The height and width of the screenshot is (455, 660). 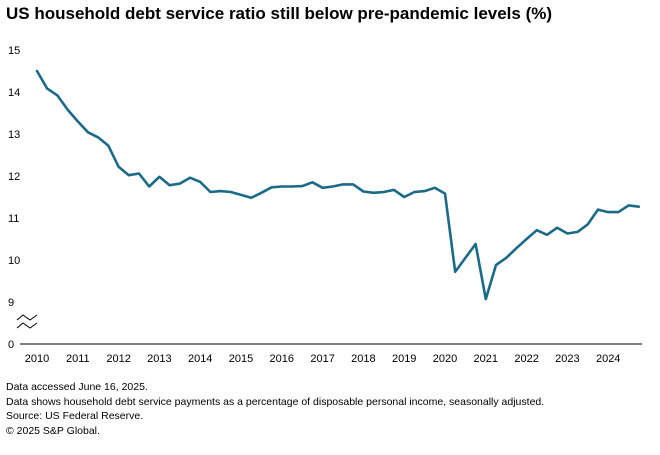 What do you see at coordinates (27, 321) in the screenshot?
I see `axis-break-icon` at bounding box center [27, 321].